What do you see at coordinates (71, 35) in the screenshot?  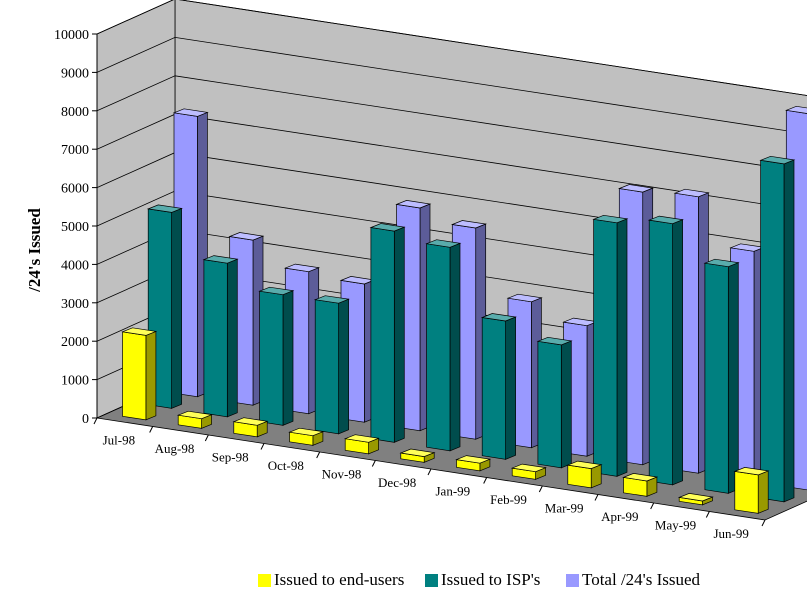 I see `y-tick-label: 10000` at bounding box center [71, 35].